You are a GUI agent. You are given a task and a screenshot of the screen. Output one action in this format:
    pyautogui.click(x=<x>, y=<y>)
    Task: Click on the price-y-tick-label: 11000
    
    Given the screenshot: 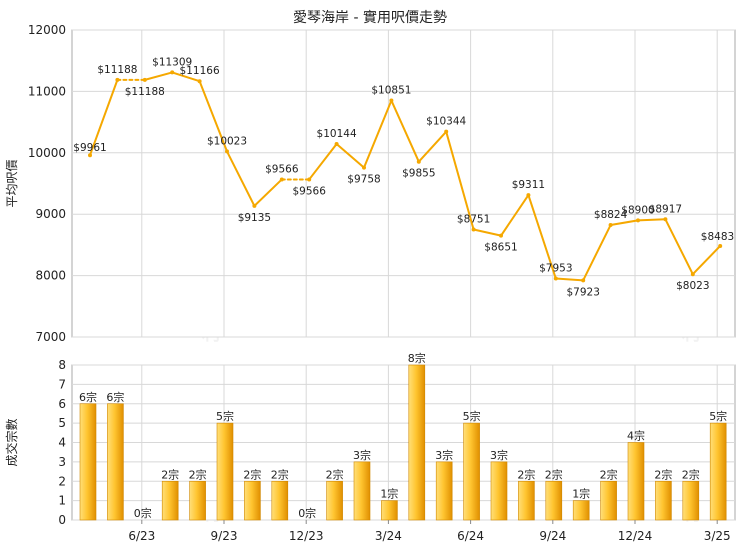 What is the action you would take?
    pyautogui.click(x=47, y=91)
    